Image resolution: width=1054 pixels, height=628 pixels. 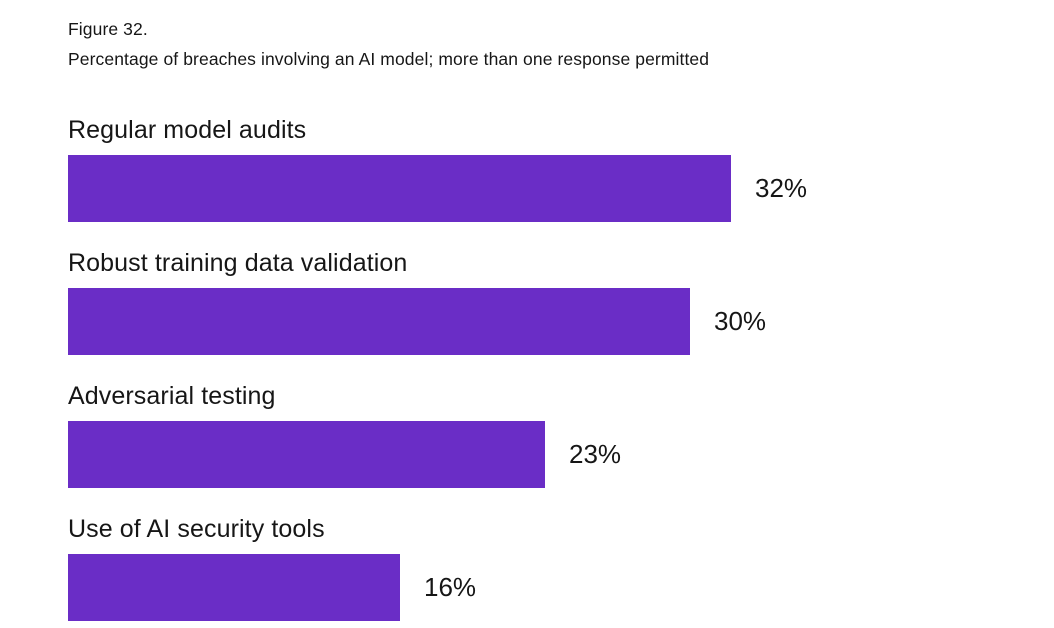 I want to click on category-label: Robust training data validation, so click(x=238, y=263).